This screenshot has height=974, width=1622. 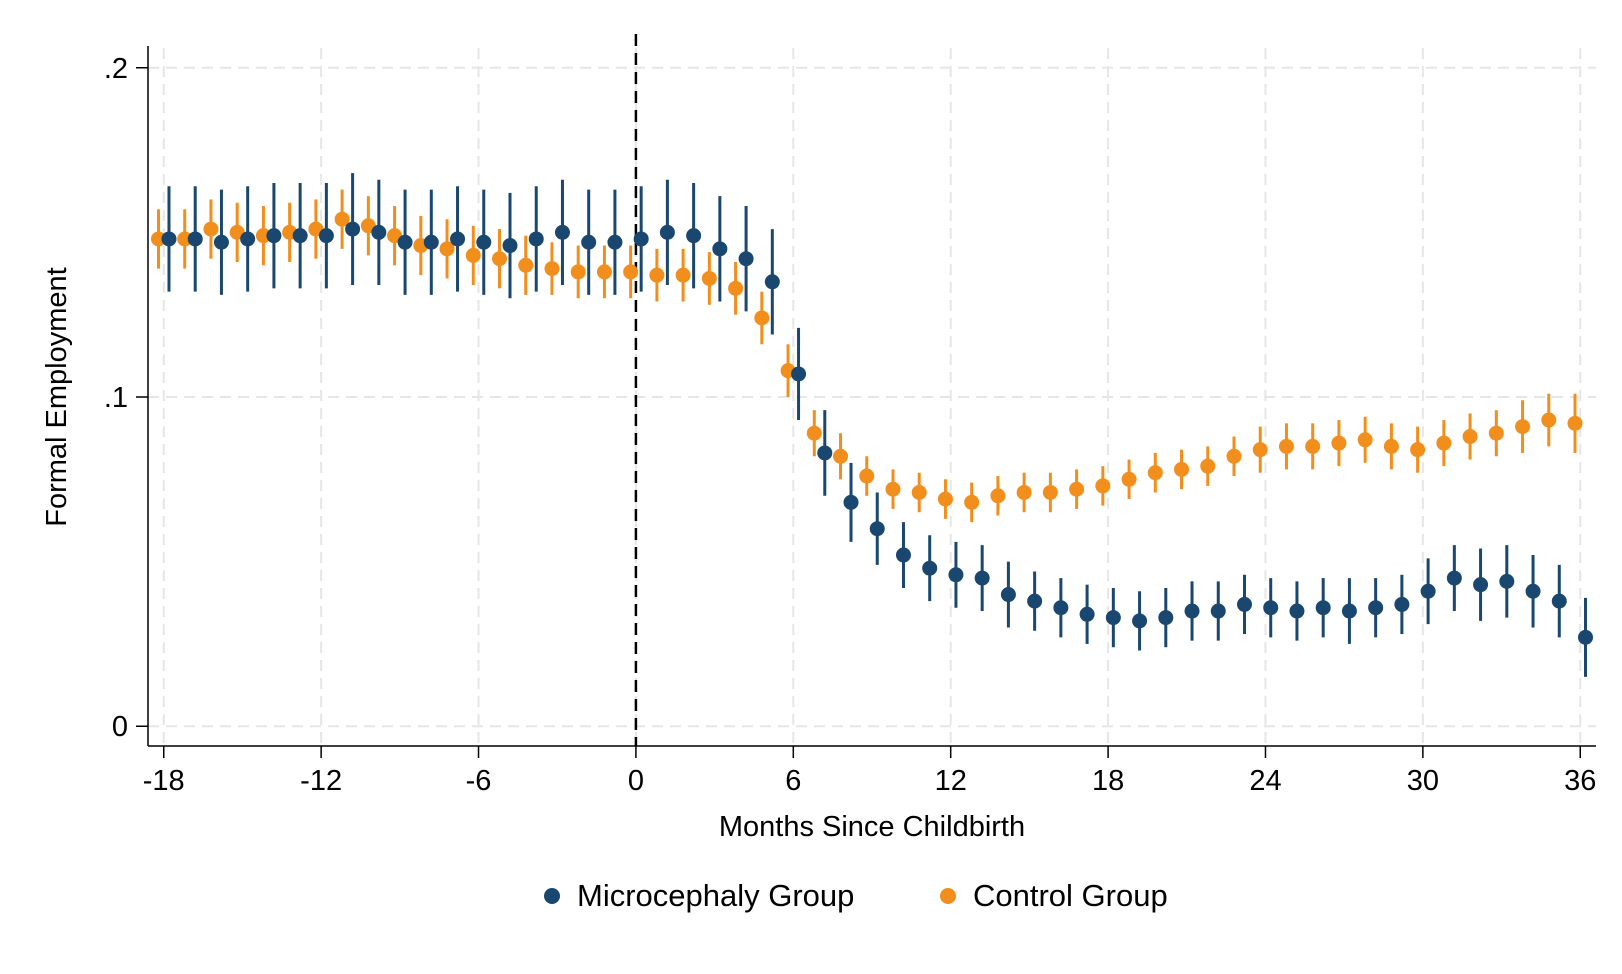 I want to click on y-tick-label-2: .2, so click(x=116, y=69).